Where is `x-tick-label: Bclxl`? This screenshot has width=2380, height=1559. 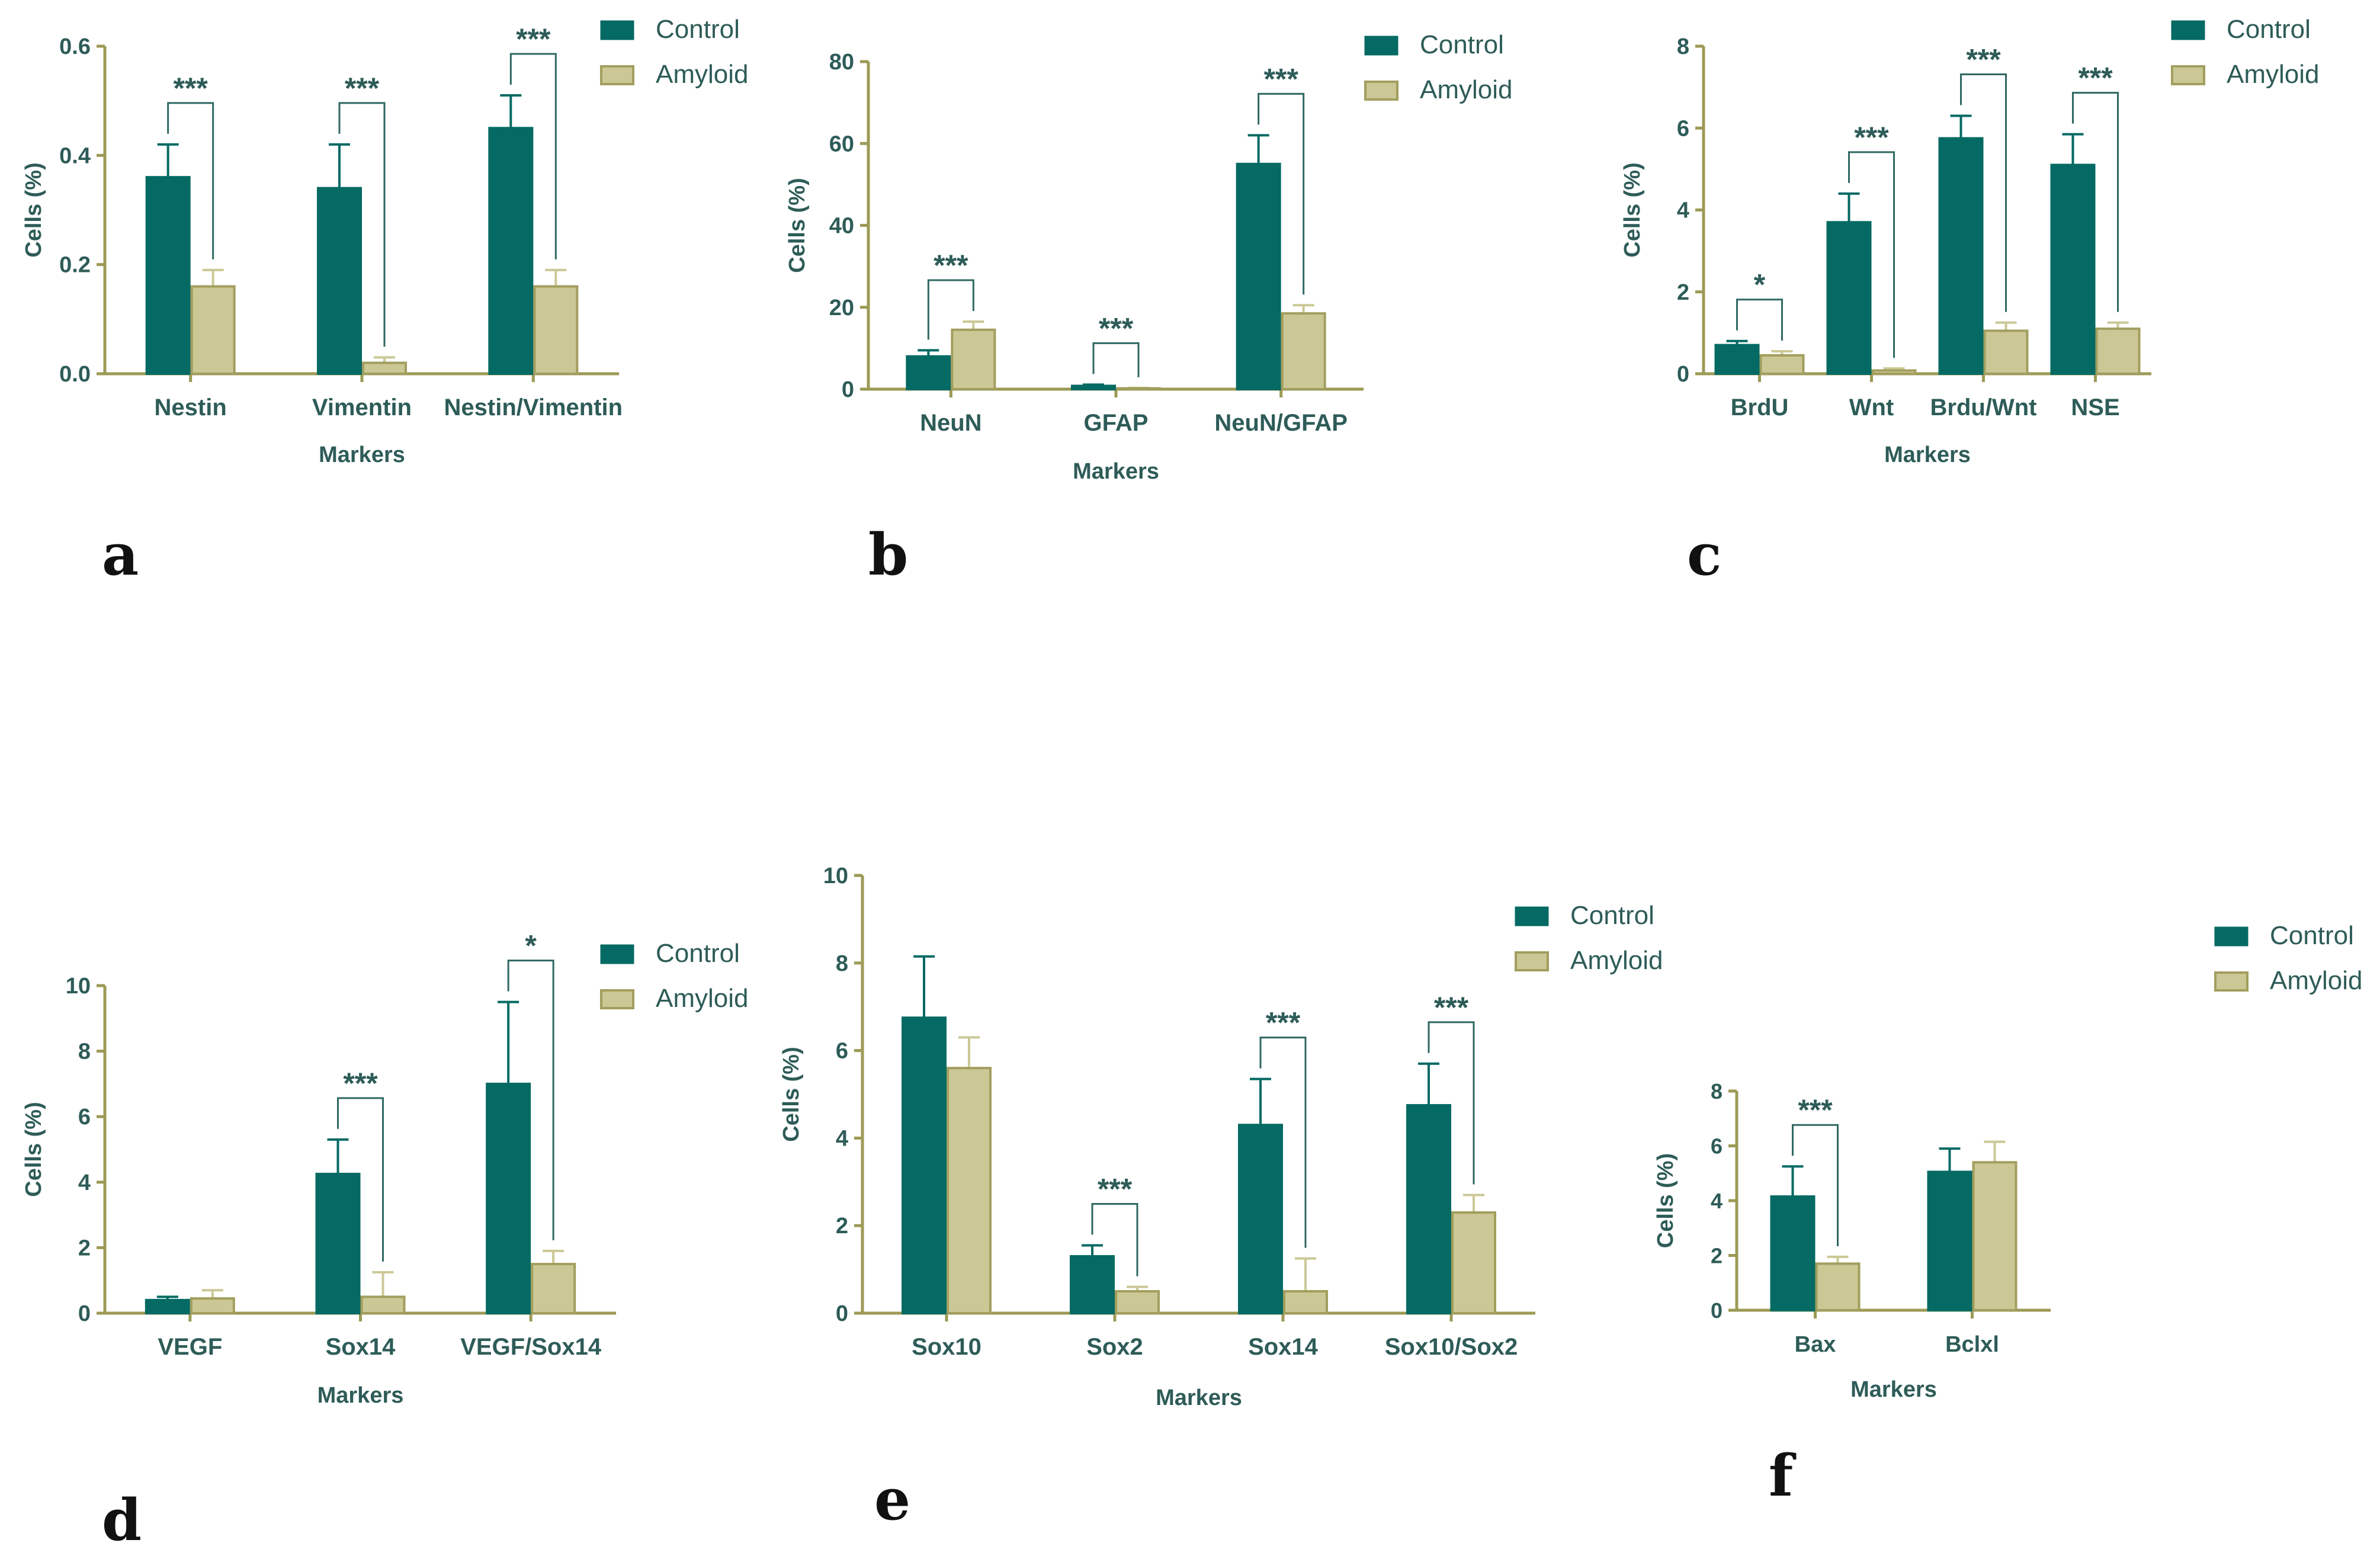 x-tick-label: Bclxl is located at coordinates (1972, 1344).